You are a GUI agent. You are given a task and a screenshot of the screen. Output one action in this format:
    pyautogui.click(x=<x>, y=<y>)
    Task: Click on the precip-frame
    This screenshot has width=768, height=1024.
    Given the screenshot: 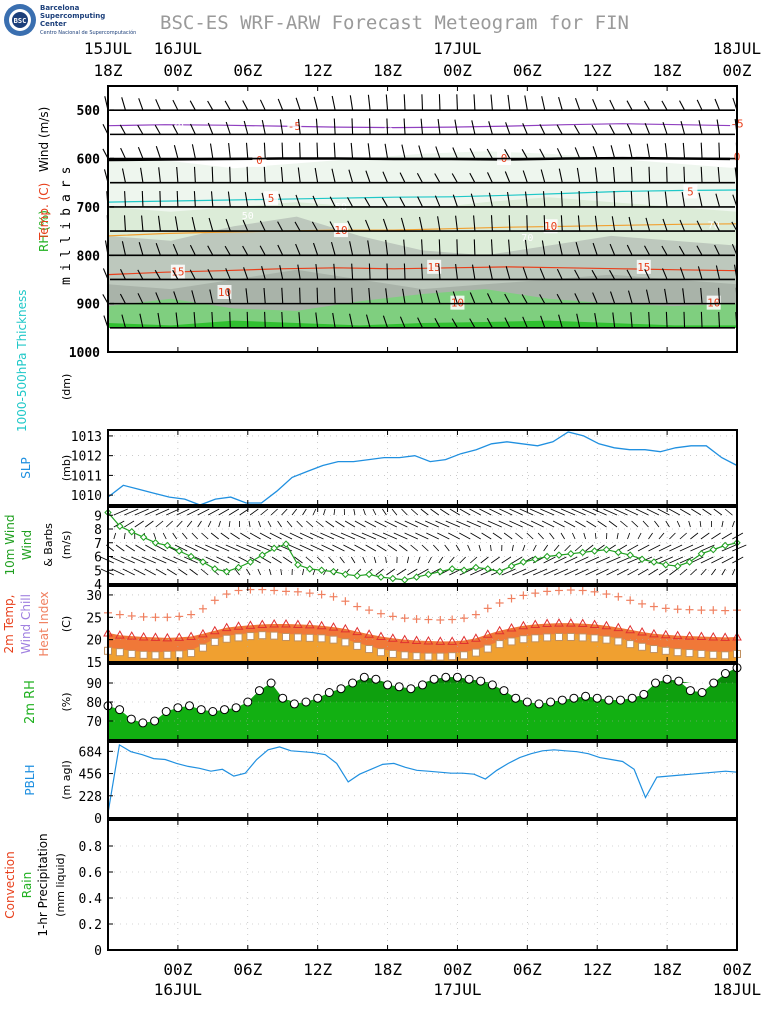 What is the action you would take?
    pyautogui.click(x=422, y=885)
    